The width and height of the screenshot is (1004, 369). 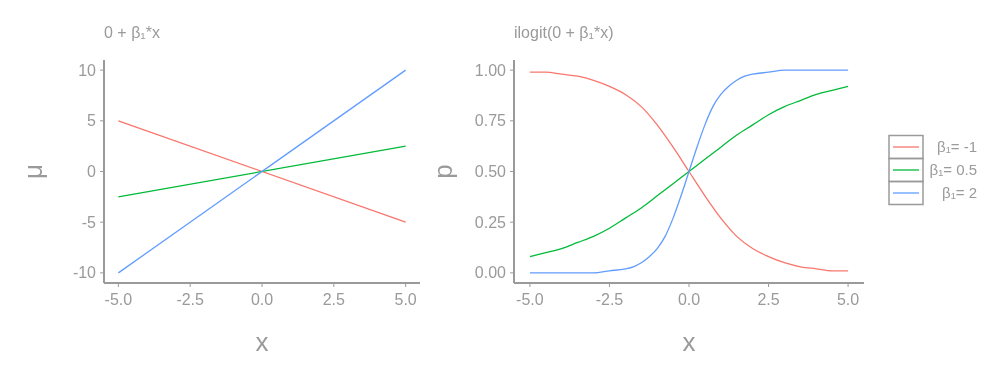 I want to click on legend-label: β₁= 0.5, so click(x=953, y=170).